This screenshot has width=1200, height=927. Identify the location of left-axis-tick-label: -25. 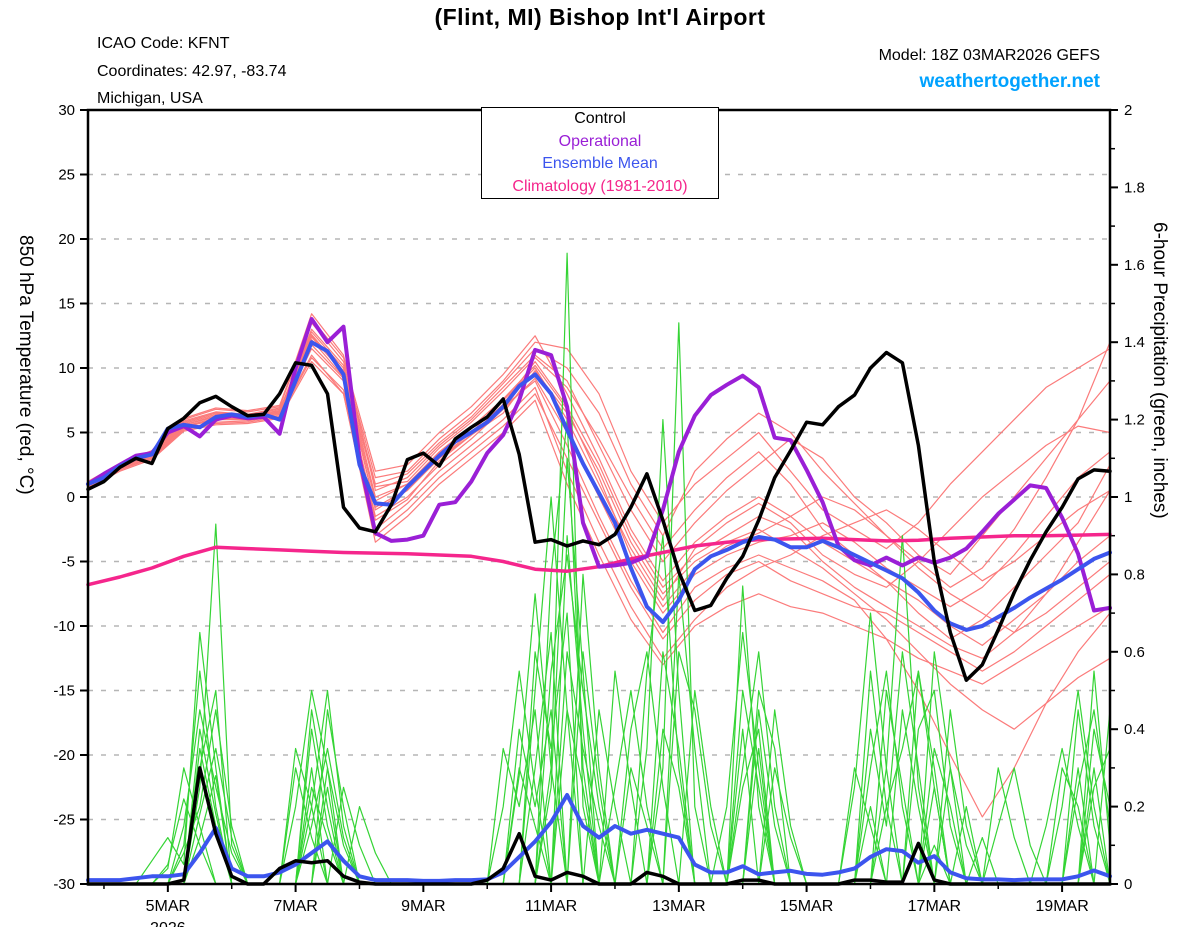
(64, 820).